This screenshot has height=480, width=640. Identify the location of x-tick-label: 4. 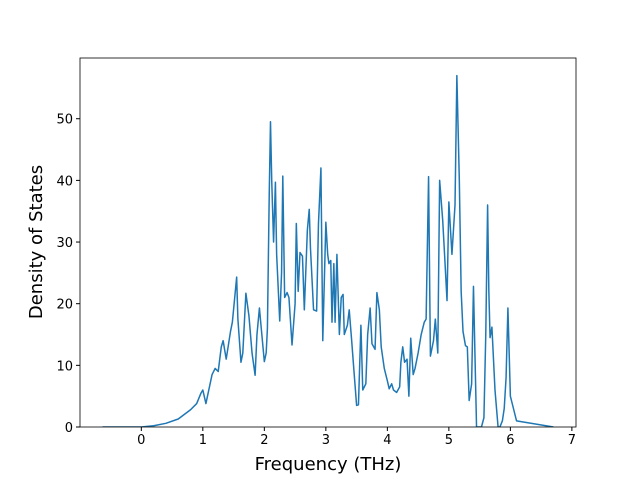
(387, 440).